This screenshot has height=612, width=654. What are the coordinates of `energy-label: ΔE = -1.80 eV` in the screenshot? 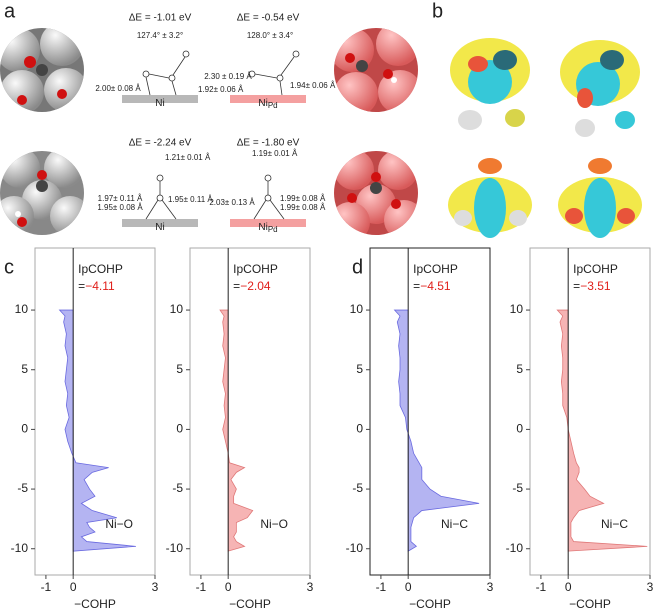 It's located at (268, 143).